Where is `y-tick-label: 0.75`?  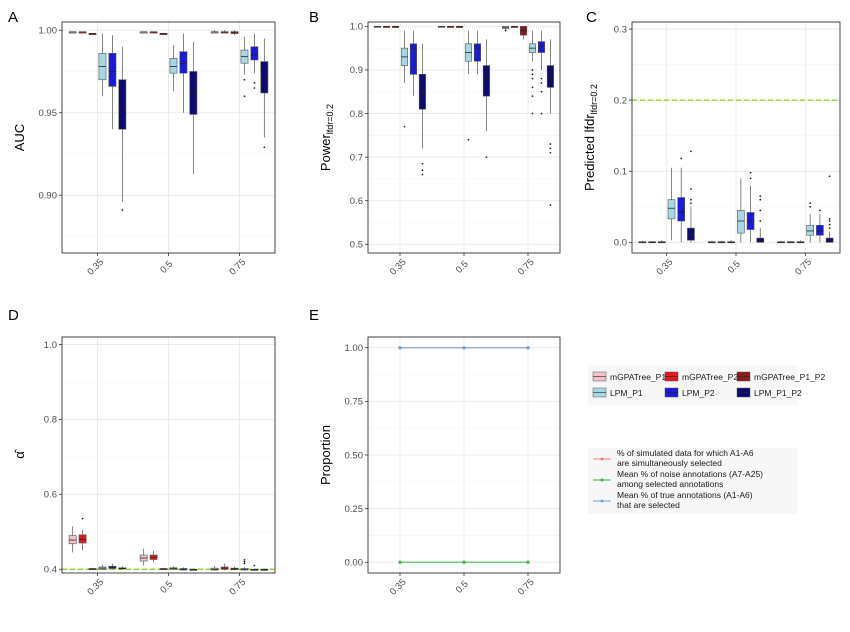 y-tick-label: 0.75 is located at coordinates (354, 402).